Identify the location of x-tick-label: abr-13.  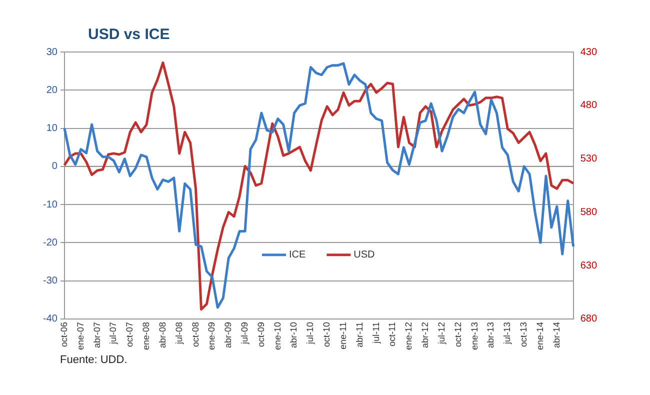
(491, 335).